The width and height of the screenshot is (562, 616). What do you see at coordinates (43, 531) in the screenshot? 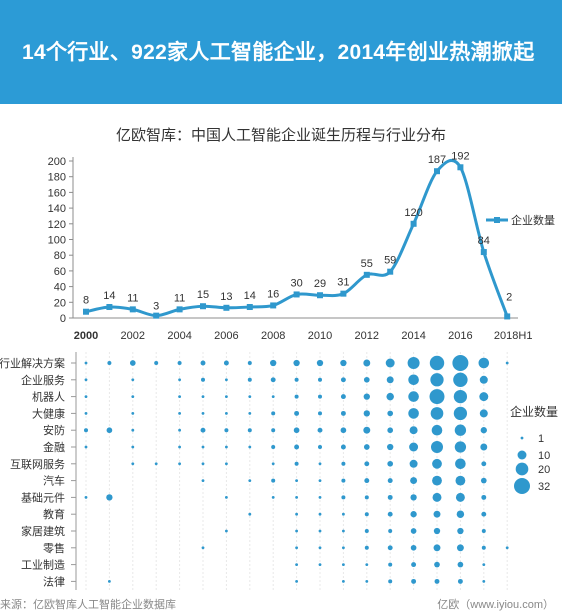
I see `bubble-row-label: 家居建筑` at bounding box center [43, 531].